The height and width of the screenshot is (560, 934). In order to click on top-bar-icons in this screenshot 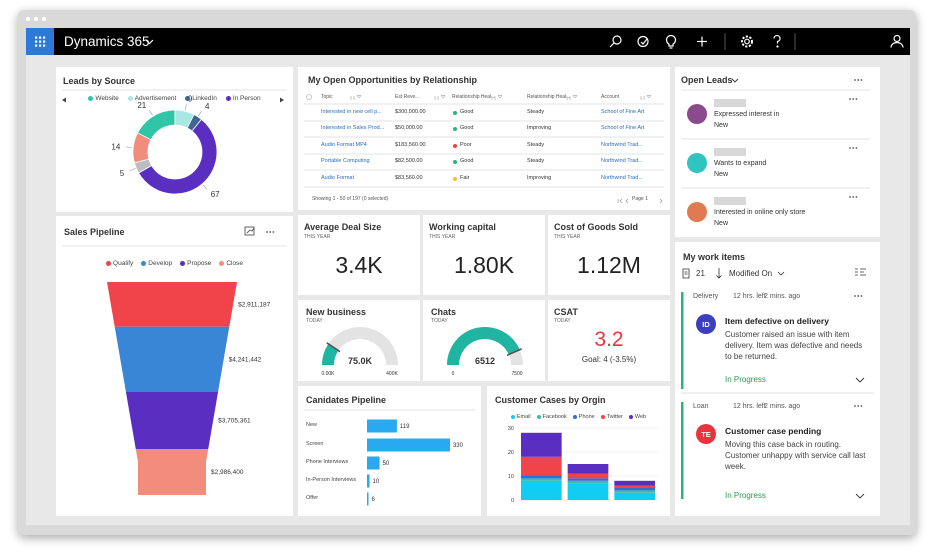, I will do `click(524, 41)`.